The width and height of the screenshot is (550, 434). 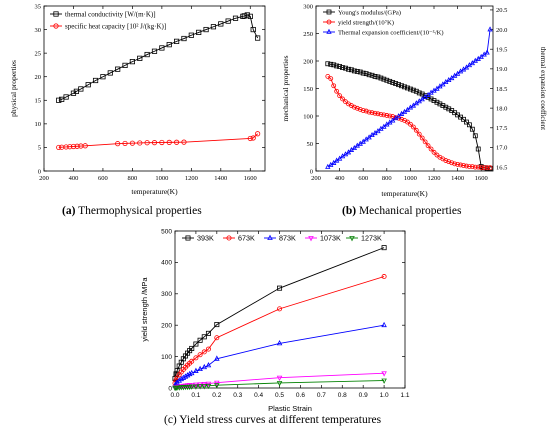 I want to click on x-axis-label: Plastic Strain, so click(x=290, y=408).